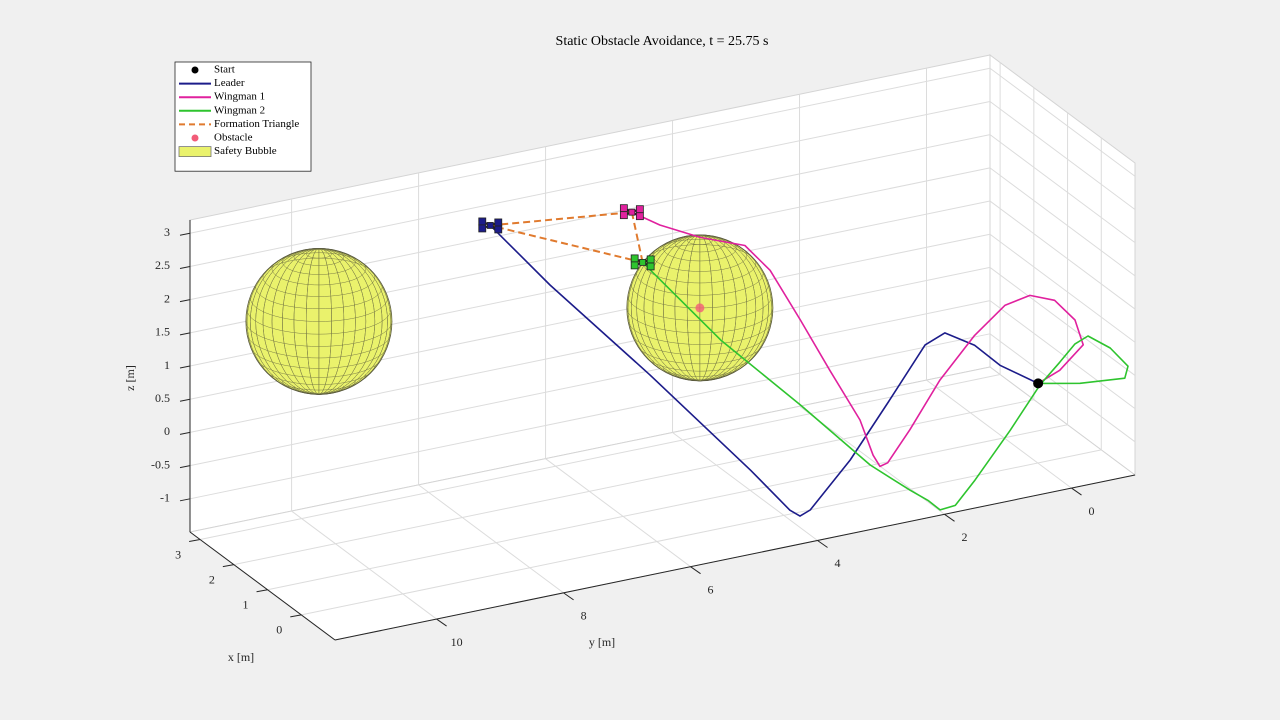  Describe the element at coordinates (167, 232) in the screenshot. I see `z-tick-label: 3` at that location.